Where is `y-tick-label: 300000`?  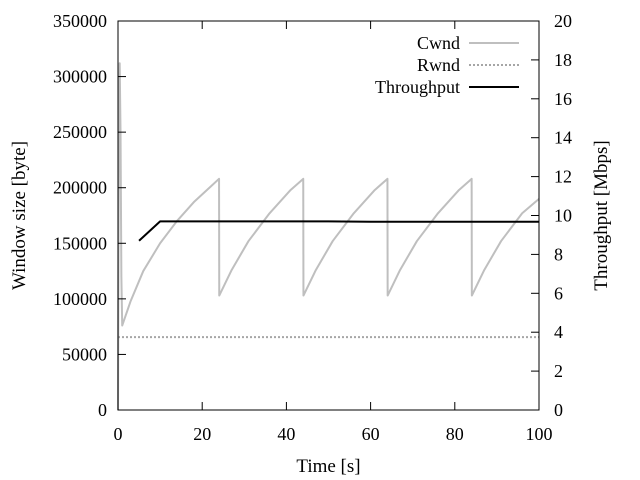
y-tick-label: 300000 is located at coordinates (80, 77).